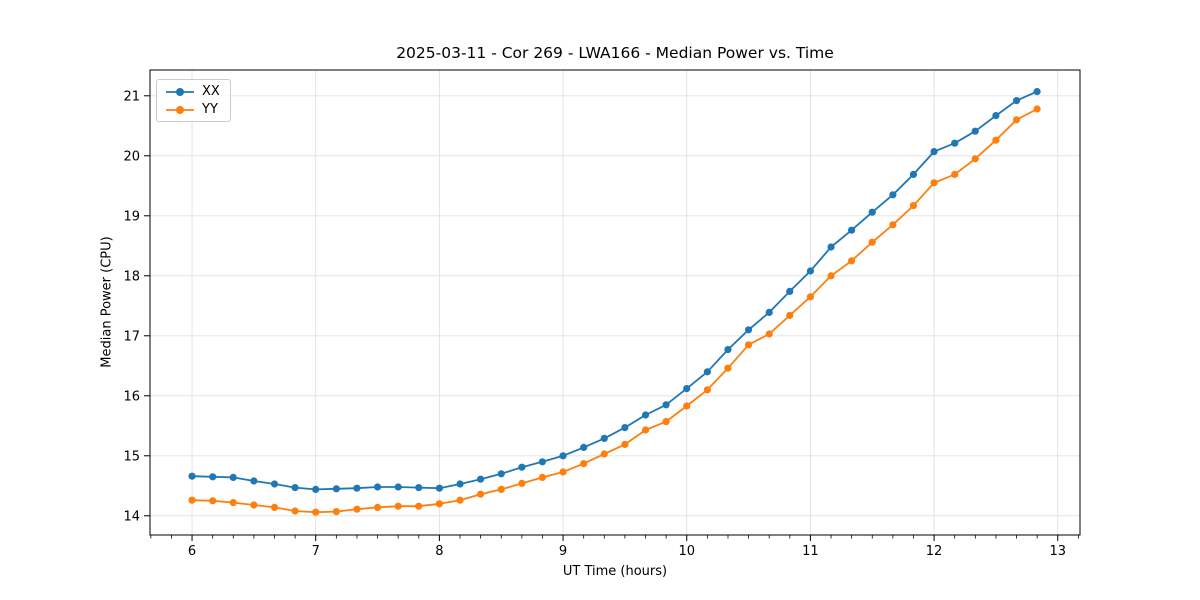 This screenshot has height=600, width=1200. What do you see at coordinates (131, 276) in the screenshot?
I see `svg-text: 18` at bounding box center [131, 276].